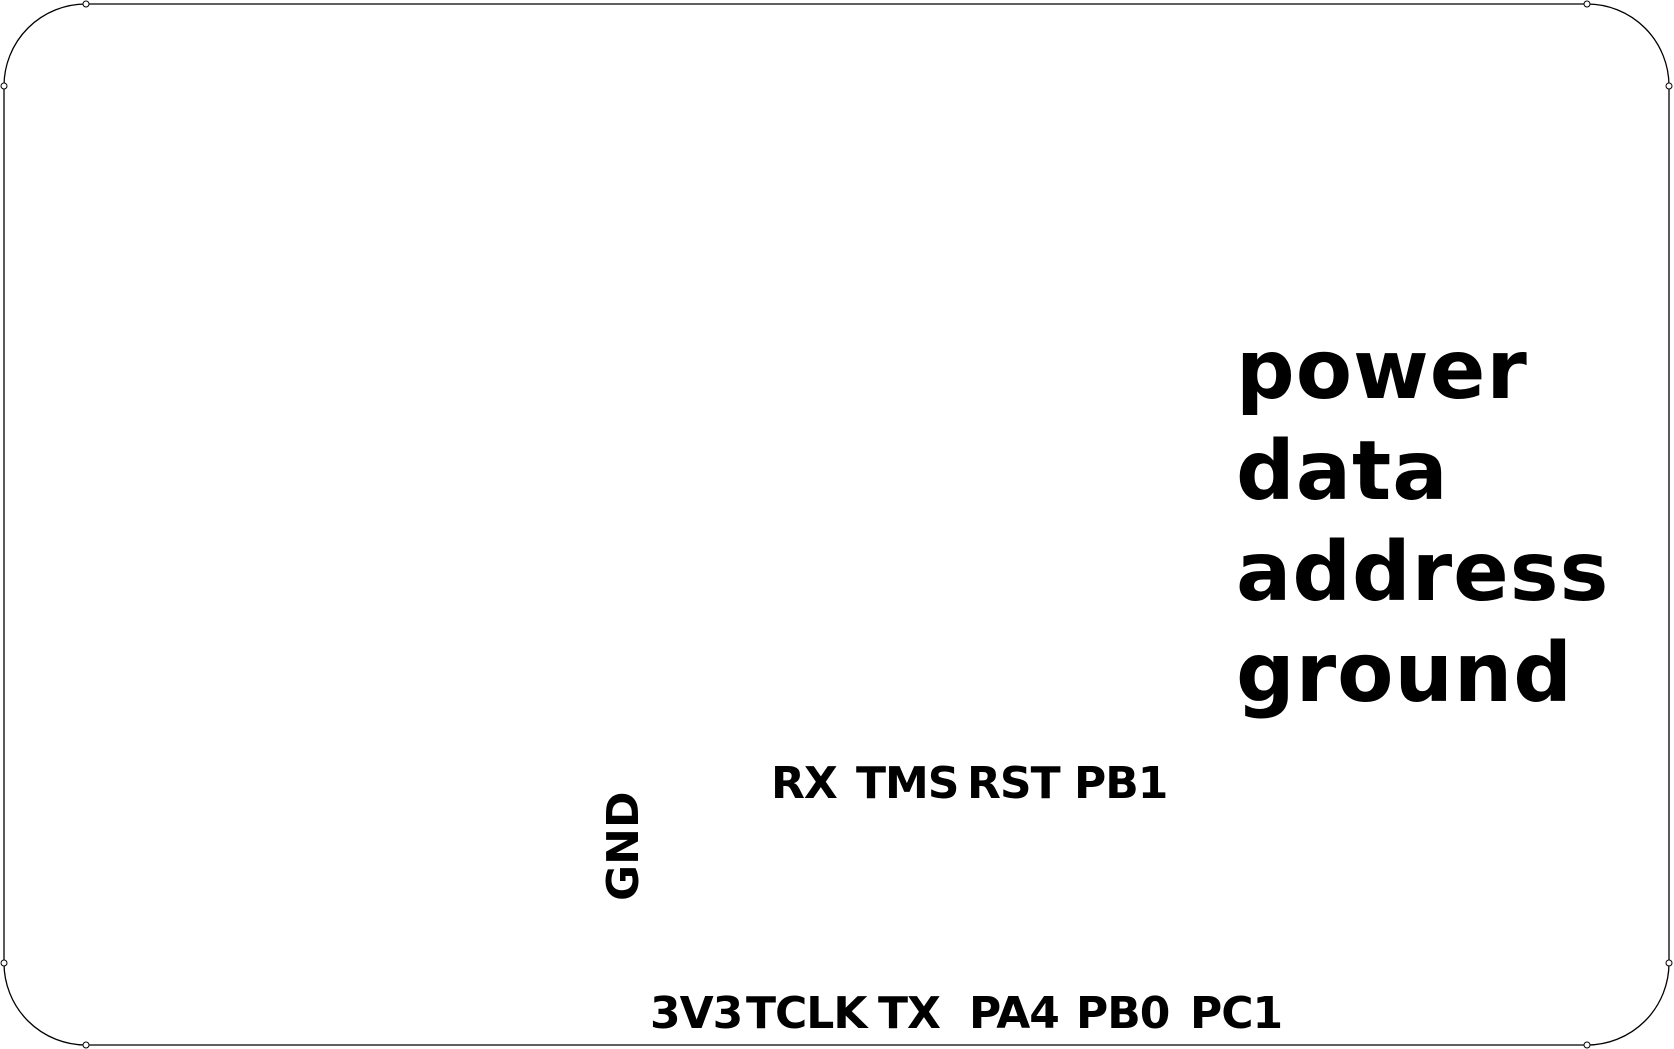 Image resolution: width=1674 pixels, height=1049 pixels. I want to click on pin-label-tclk: TCLK, so click(806, 1013).